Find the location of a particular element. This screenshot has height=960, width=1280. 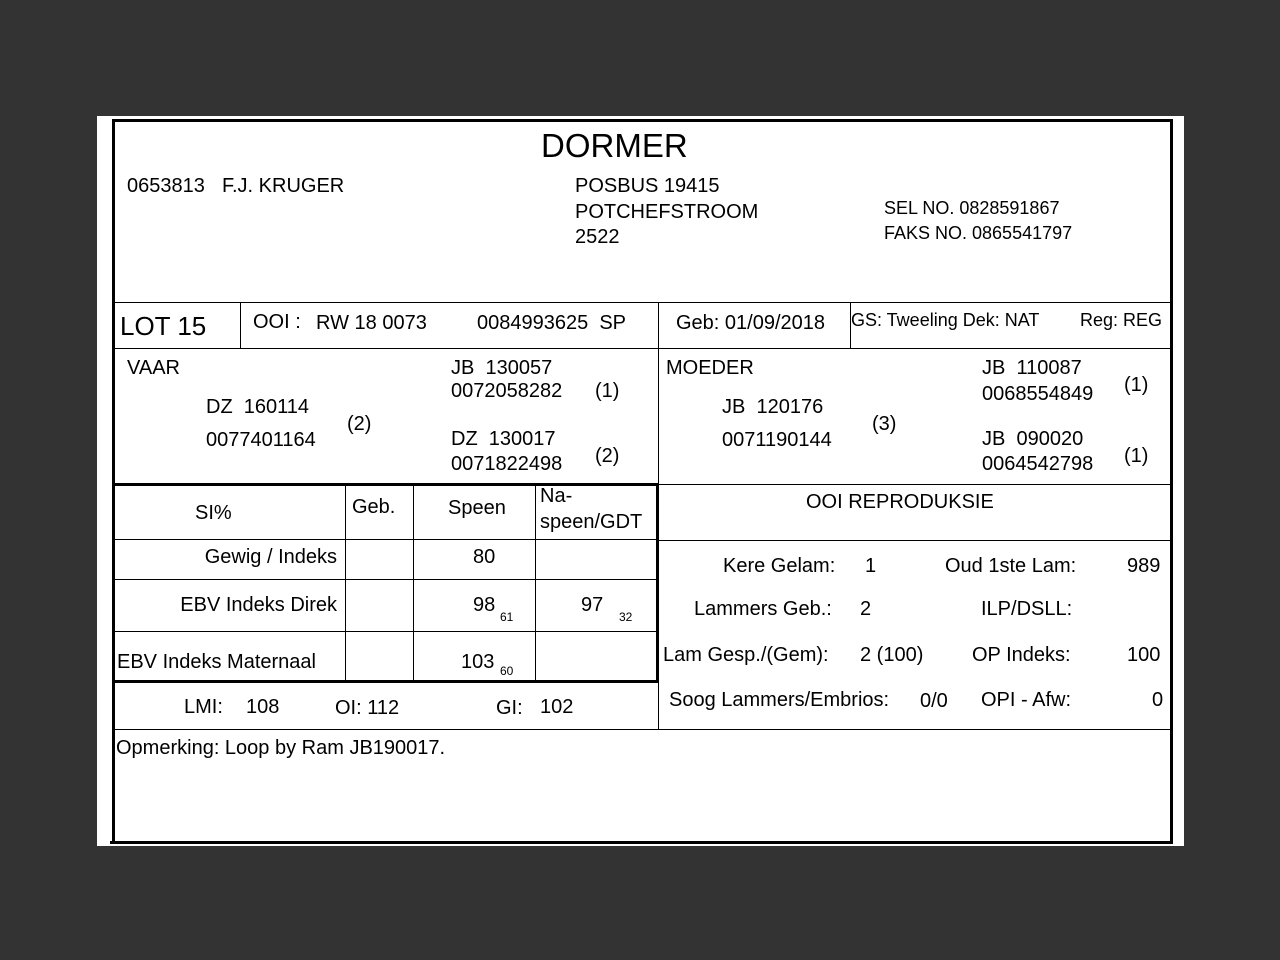

maternal-granddam-number: 0064542798 is located at coordinates (1038, 464).